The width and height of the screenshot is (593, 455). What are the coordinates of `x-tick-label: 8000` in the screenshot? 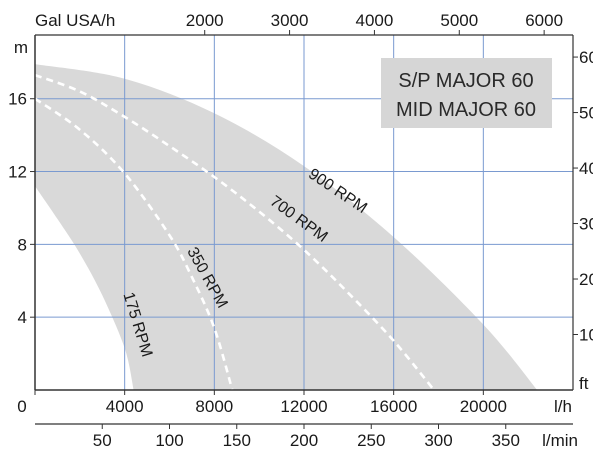 It's located at (214, 406).